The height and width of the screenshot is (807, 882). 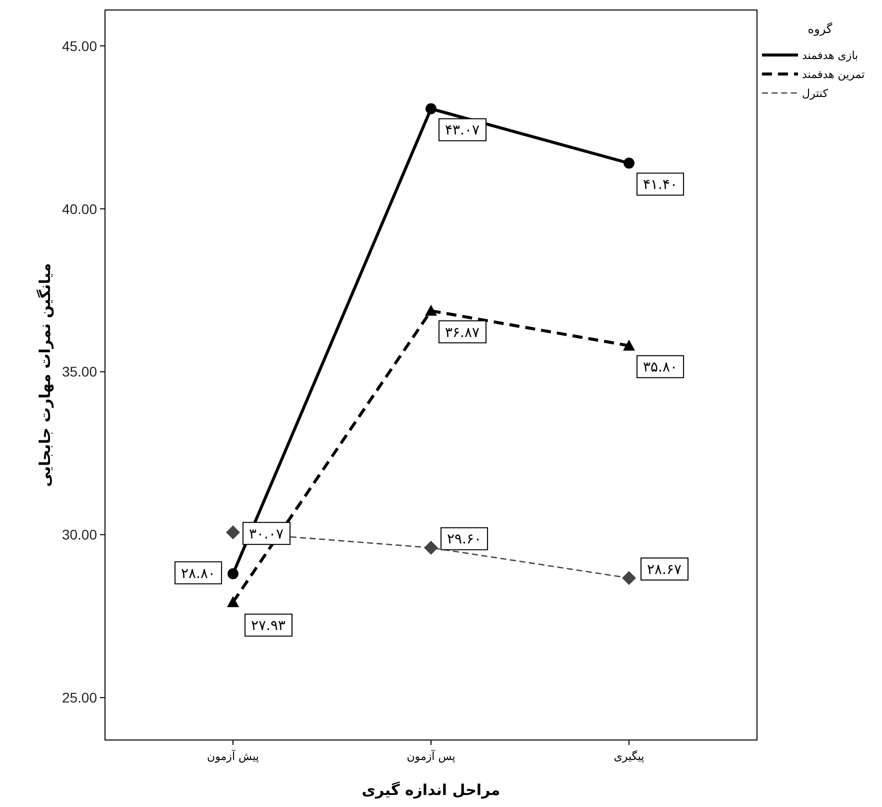 I want to click on legend-label: کنترل, so click(x=815, y=93).